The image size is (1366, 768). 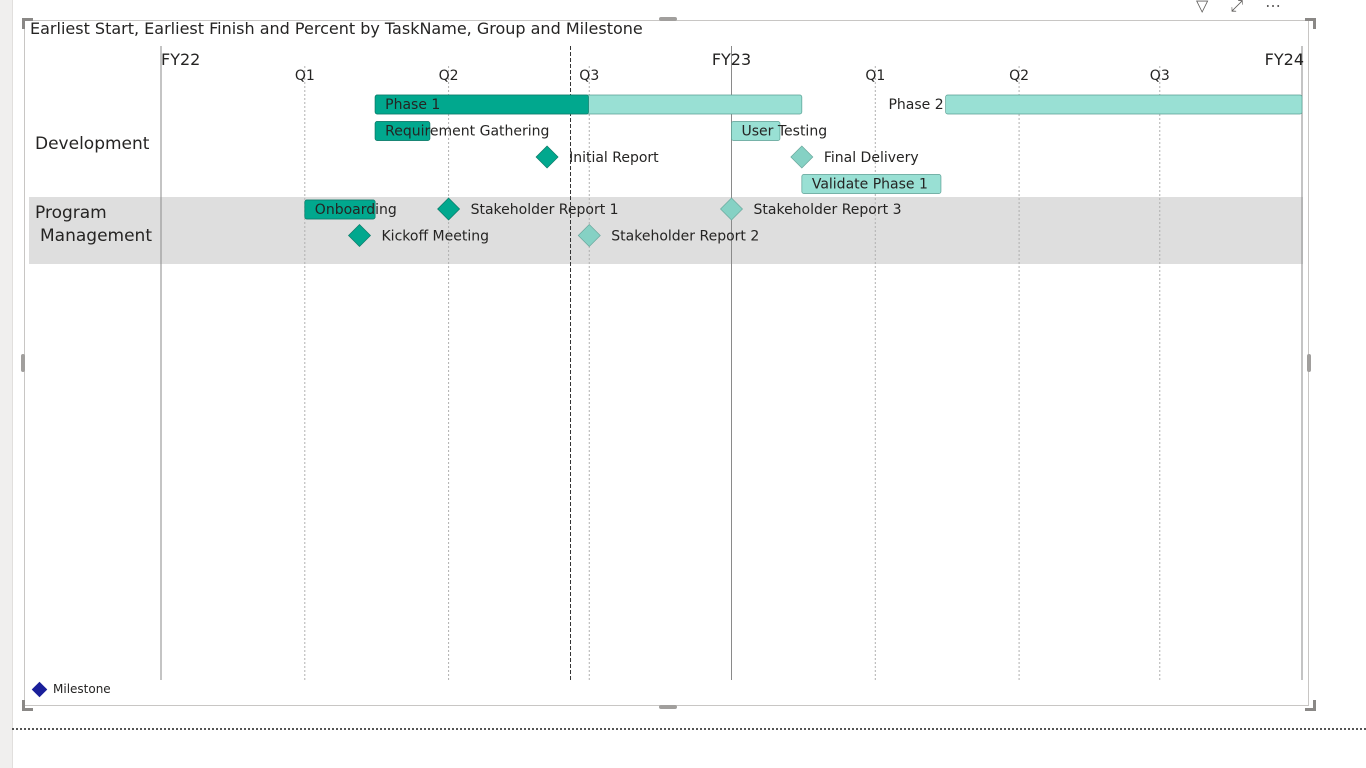 I want to click on resize-corner-top-left, so click(x=27, y=23).